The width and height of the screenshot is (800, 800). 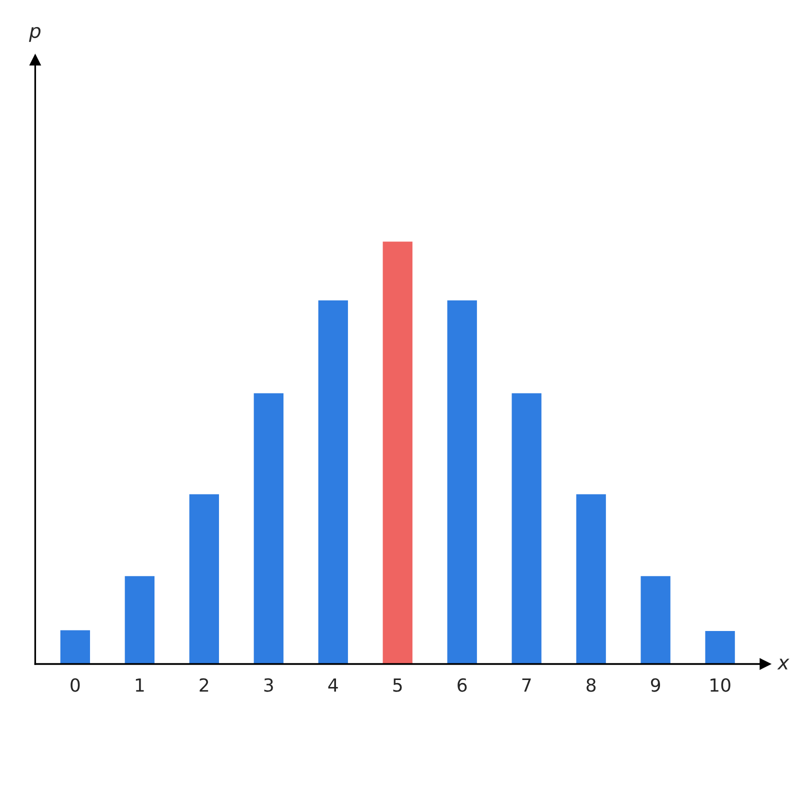 What do you see at coordinates (140, 685) in the screenshot?
I see `x-tick-label: 1` at bounding box center [140, 685].